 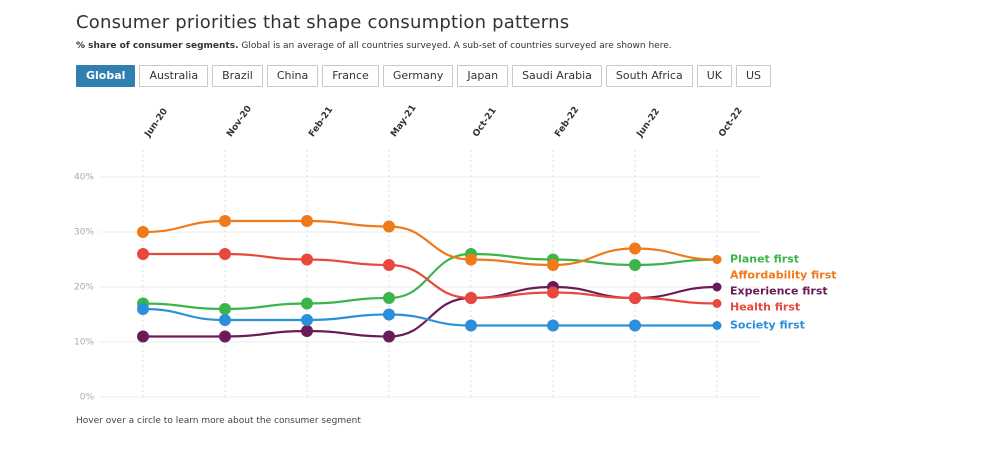 I want to click on y-tick-label: 20%, so click(x=84, y=288).